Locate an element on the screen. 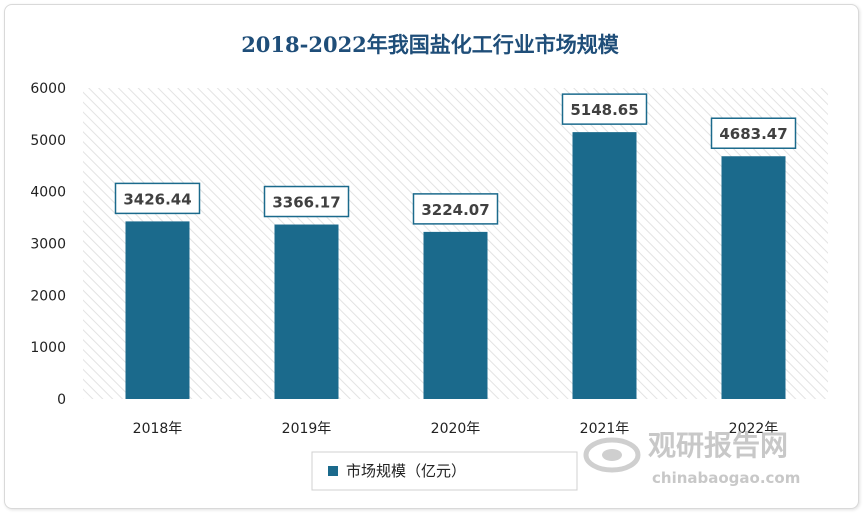  y-tick-label: 4000 is located at coordinates (48, 193).